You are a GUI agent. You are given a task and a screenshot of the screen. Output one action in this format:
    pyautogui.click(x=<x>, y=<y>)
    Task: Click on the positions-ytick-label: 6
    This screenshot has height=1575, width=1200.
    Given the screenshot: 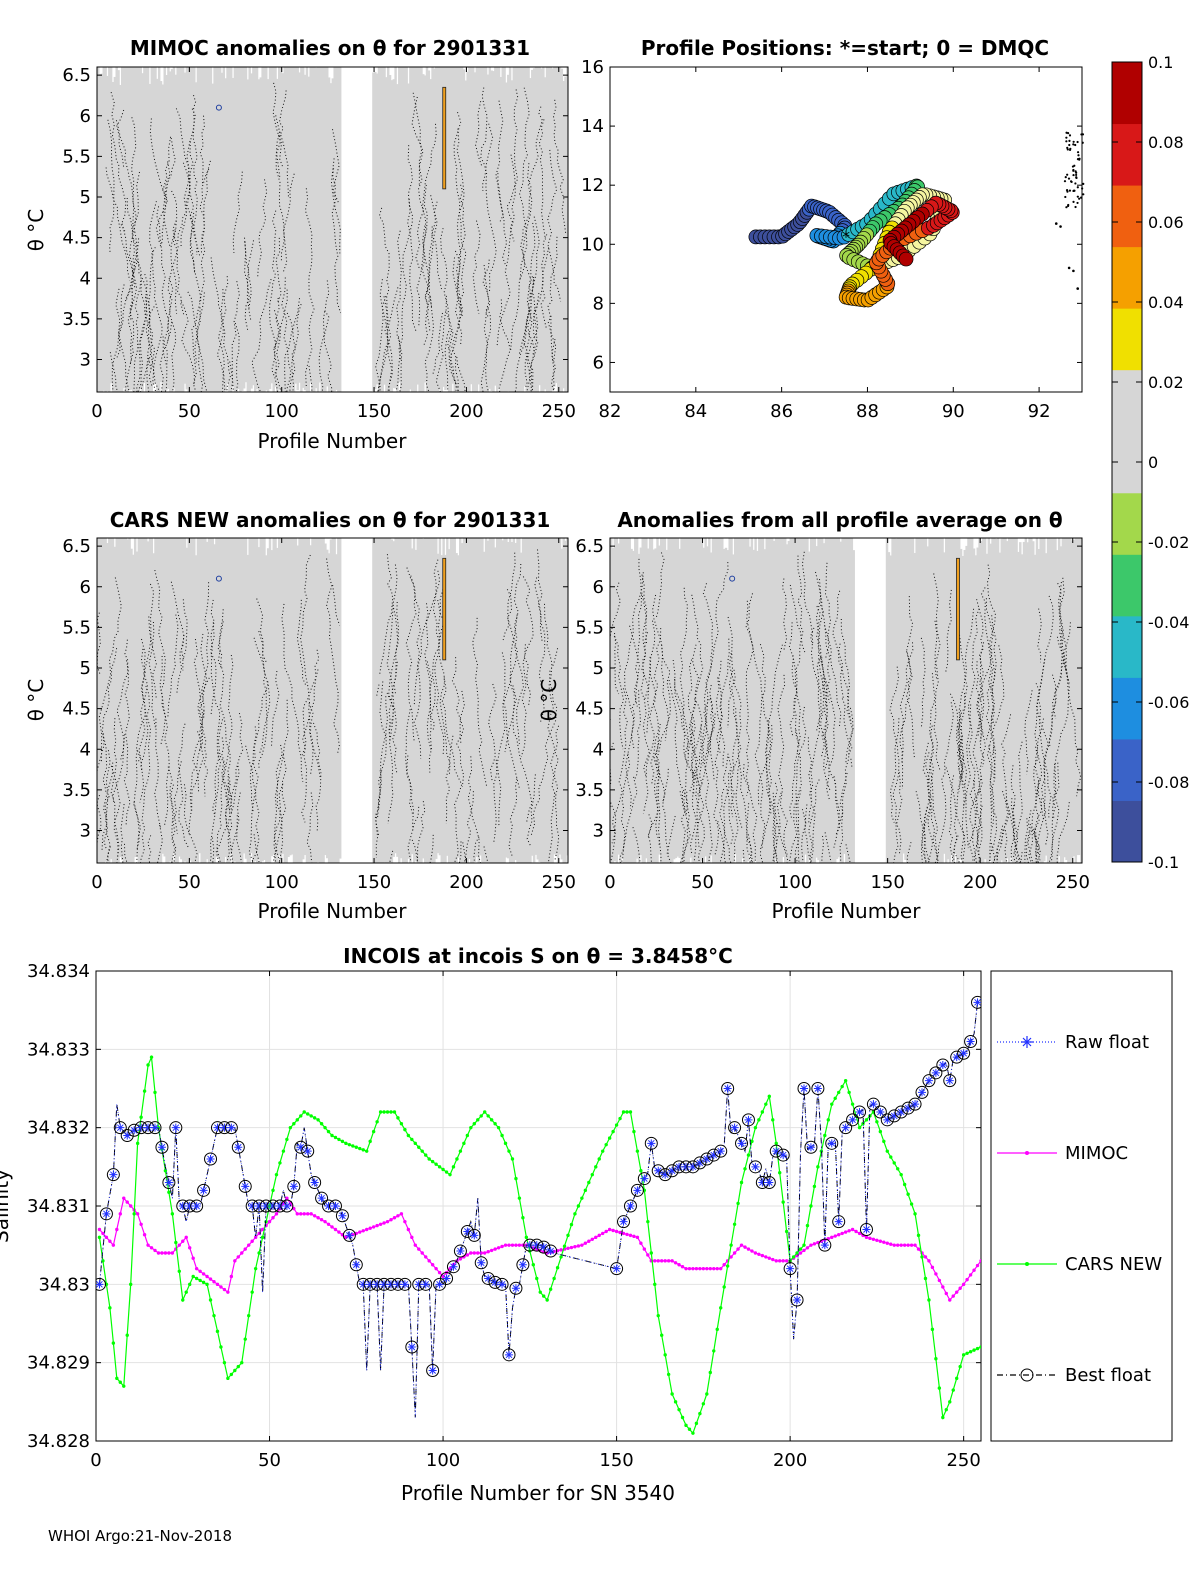 What is the action you would take?
    pyautogui.click(x=598, y=362)
    